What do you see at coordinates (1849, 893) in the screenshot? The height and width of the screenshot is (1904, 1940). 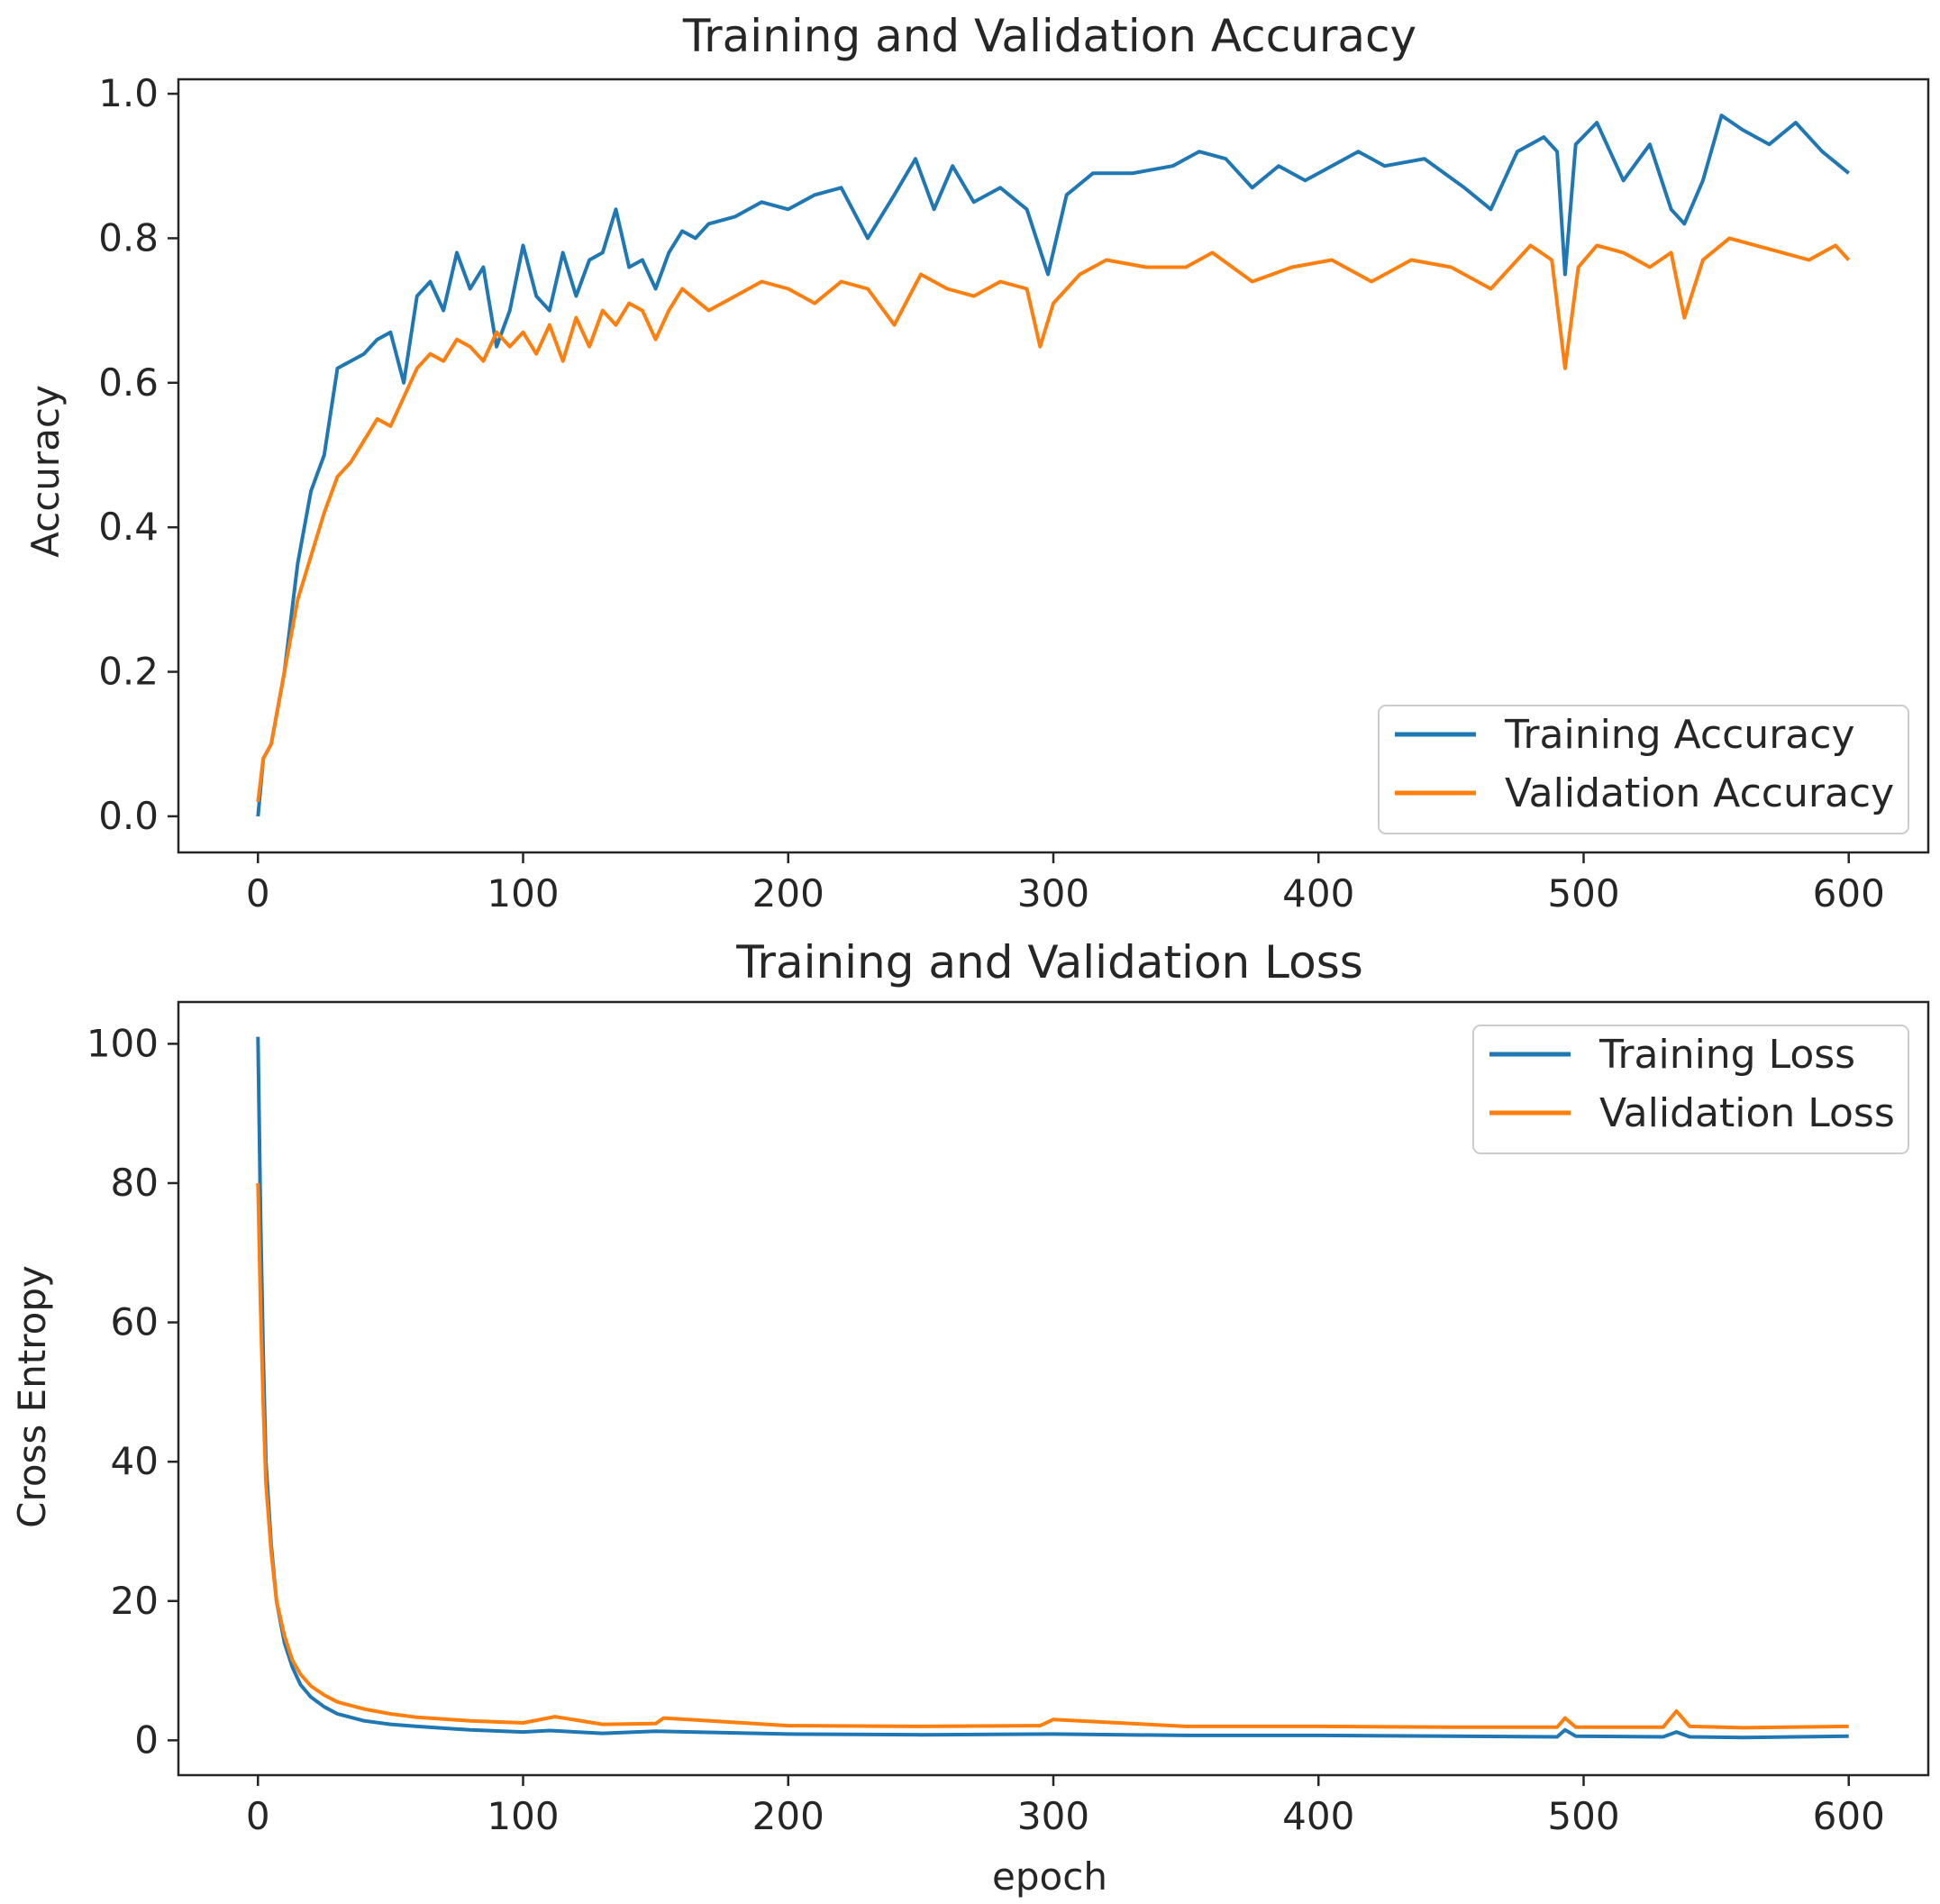 I see `accuracy-x-tick-label: 600` at bounding box center [1849, 893].